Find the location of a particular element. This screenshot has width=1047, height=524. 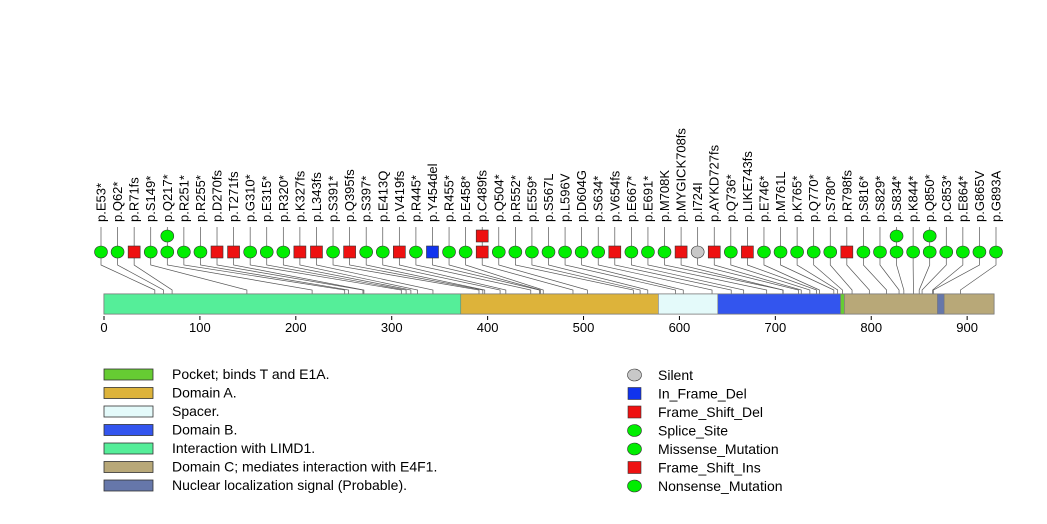

mutation-label: p.S829* is located at coordinates (879, 199).